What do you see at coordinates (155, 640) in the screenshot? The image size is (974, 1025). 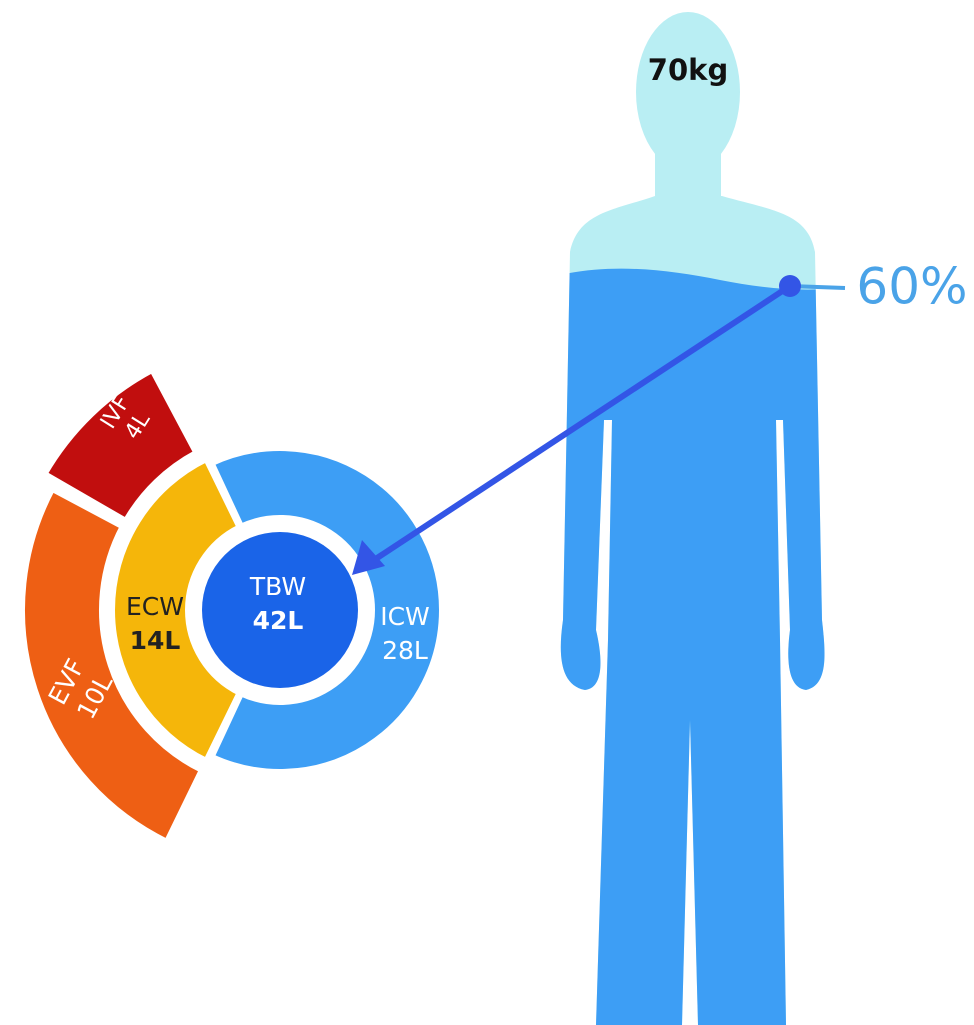 I see `ecw-volume: 14L` at bounding box center [155, 640].